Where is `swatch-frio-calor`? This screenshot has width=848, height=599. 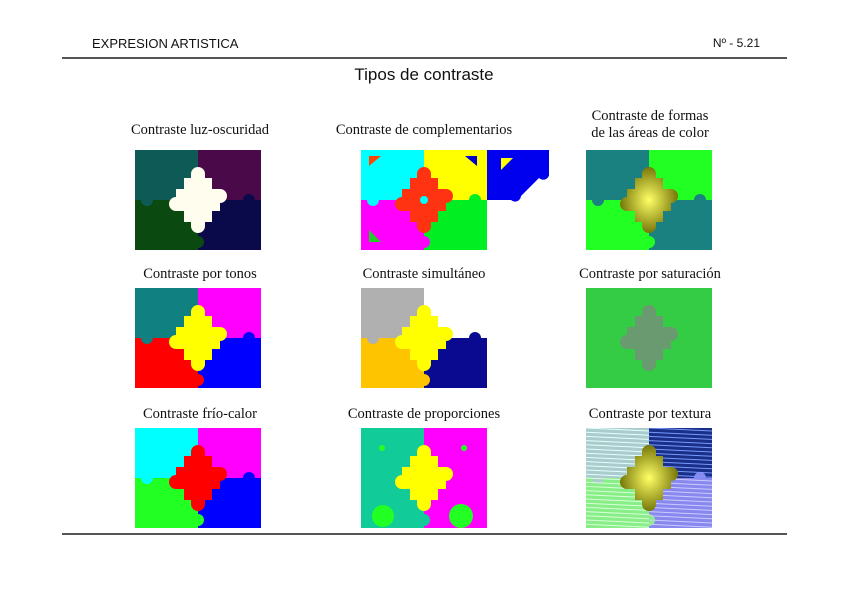 swatch-frio-calor is located at coordinates (198, 478).